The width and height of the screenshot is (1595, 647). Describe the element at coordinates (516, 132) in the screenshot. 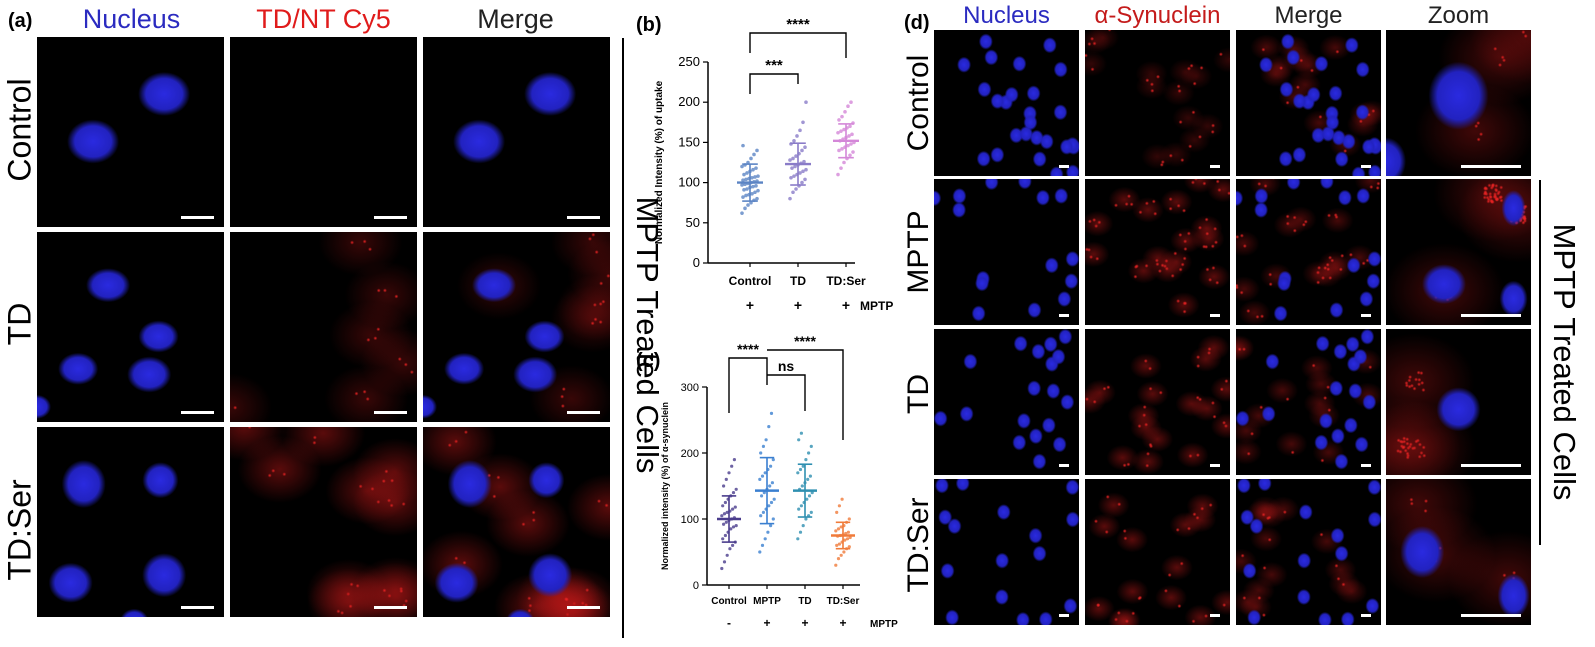

I see `panel-a-control-merge-micrograph` at that location.